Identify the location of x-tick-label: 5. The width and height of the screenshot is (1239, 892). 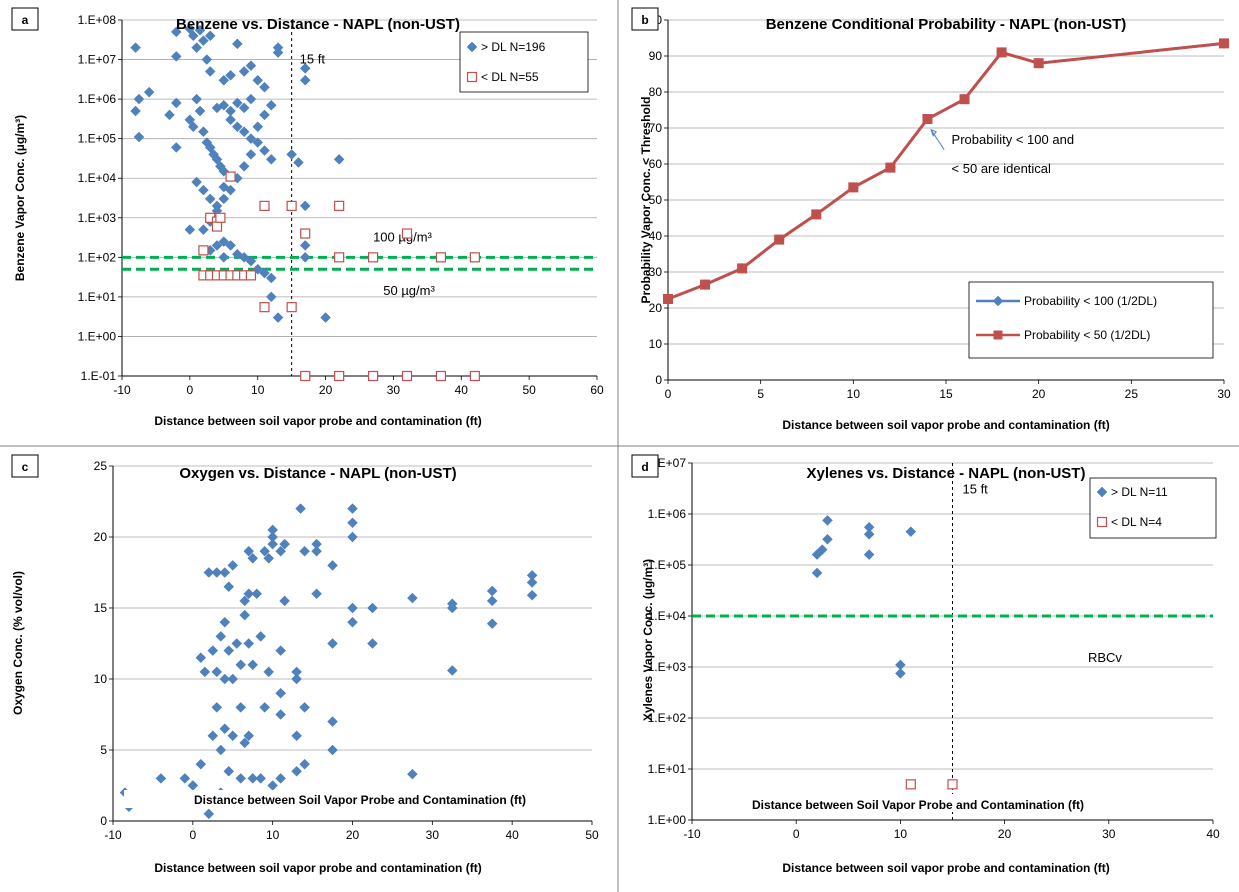
(760, 394).